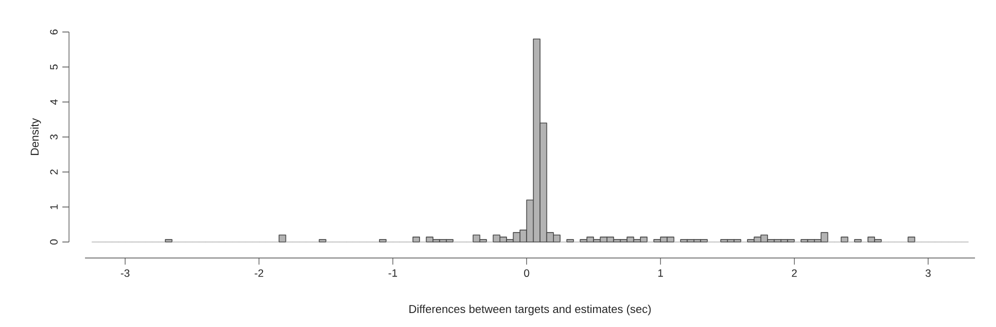  Describe the element at coordinates (54, 172) in the screenshot. I see `y-tick-label: 2` at that location.